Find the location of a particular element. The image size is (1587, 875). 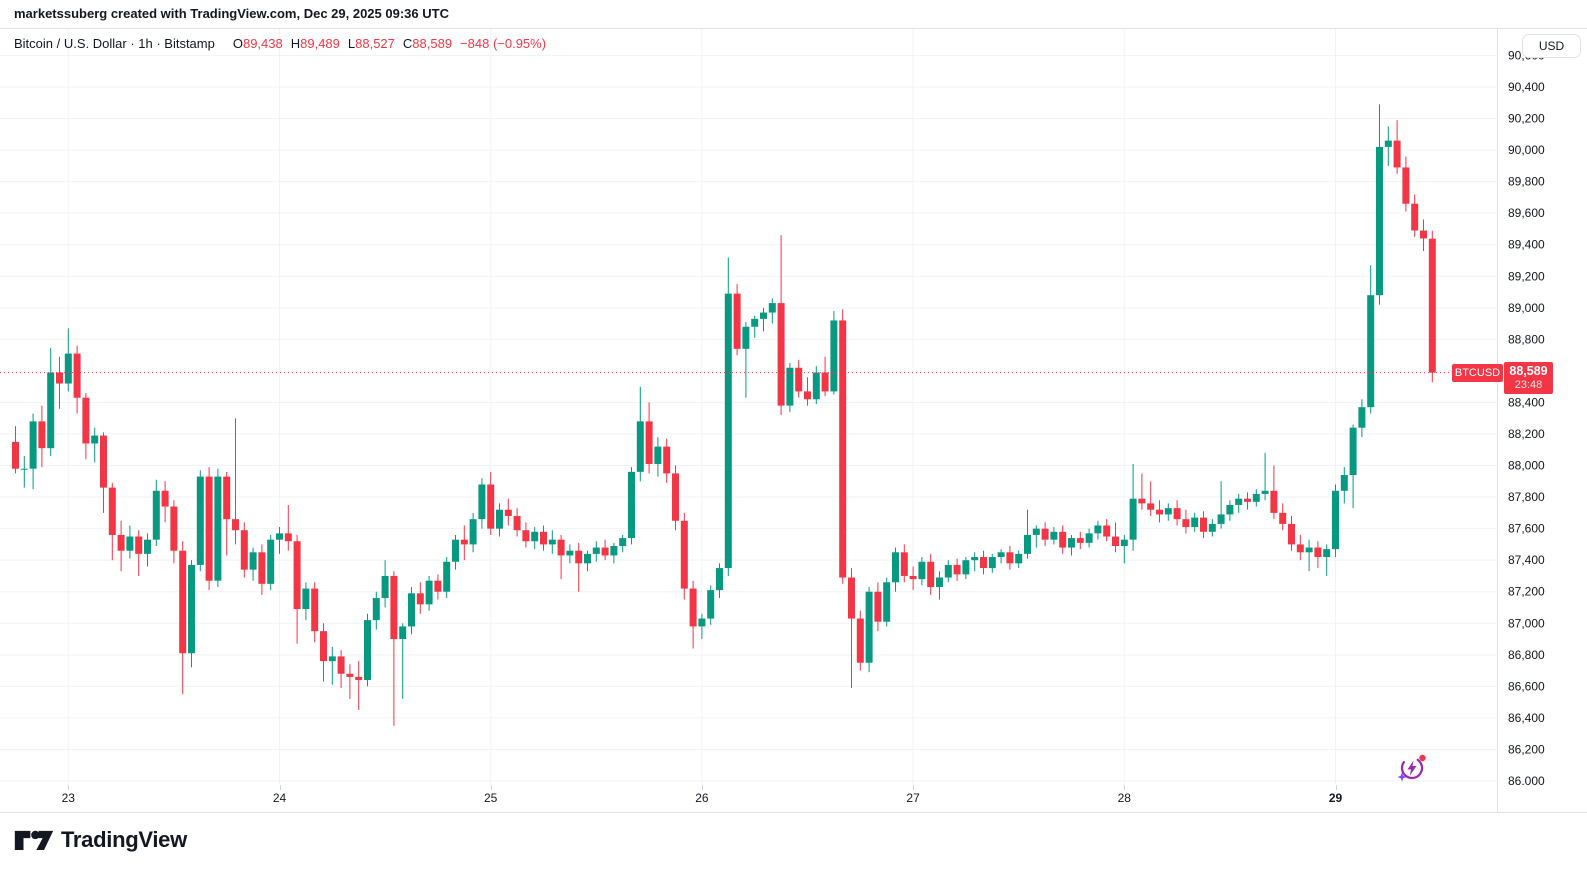

lightning-bolt-icon is located at coordinates (1412, 768).